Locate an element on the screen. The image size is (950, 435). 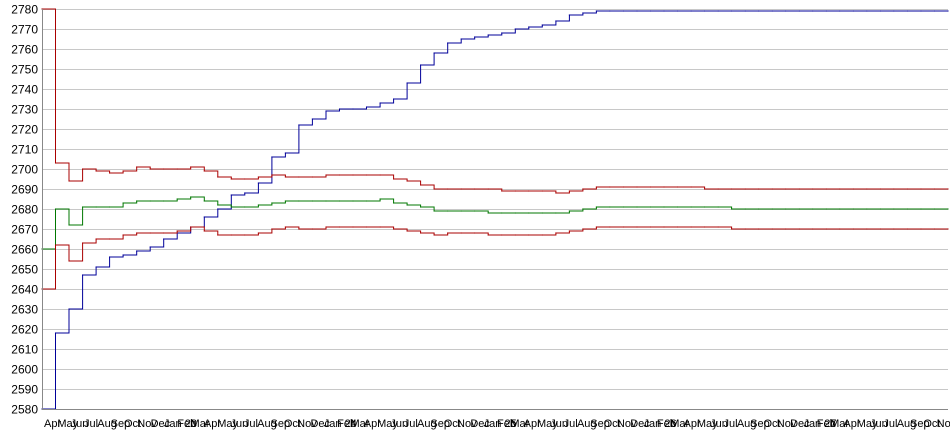
y-tick-label: 2740 is located at coordinates (24, 90).